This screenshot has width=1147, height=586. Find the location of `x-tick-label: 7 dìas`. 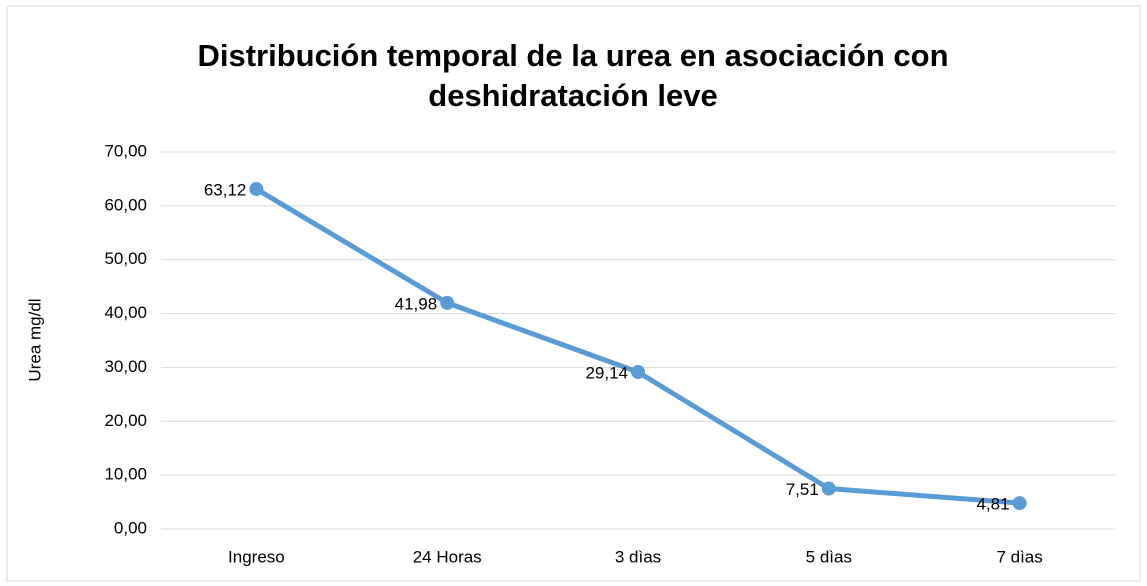

x-tick-label: 7 dìas is located at coordinates (1019, 556).